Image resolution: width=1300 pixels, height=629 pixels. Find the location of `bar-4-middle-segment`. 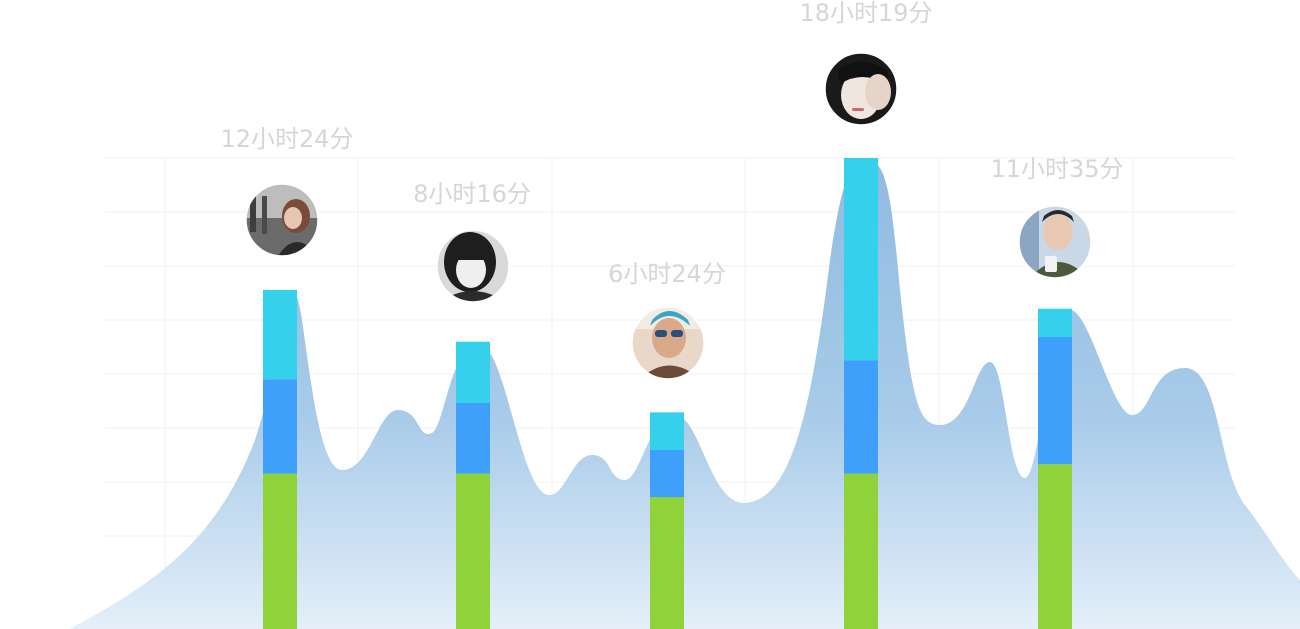

bar-4-middle-segment is located at coordinates (861, 417).